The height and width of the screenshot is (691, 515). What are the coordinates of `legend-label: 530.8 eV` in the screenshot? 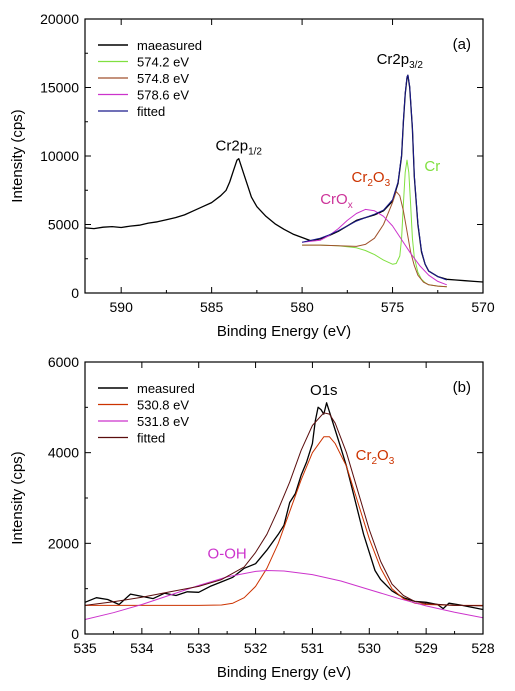 It's located at (163, 405).